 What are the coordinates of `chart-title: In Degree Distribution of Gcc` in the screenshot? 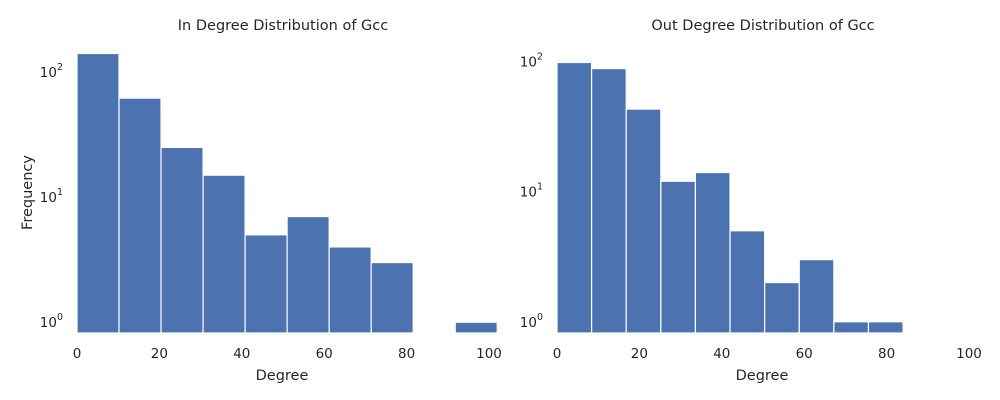 It's located at (283, 26).